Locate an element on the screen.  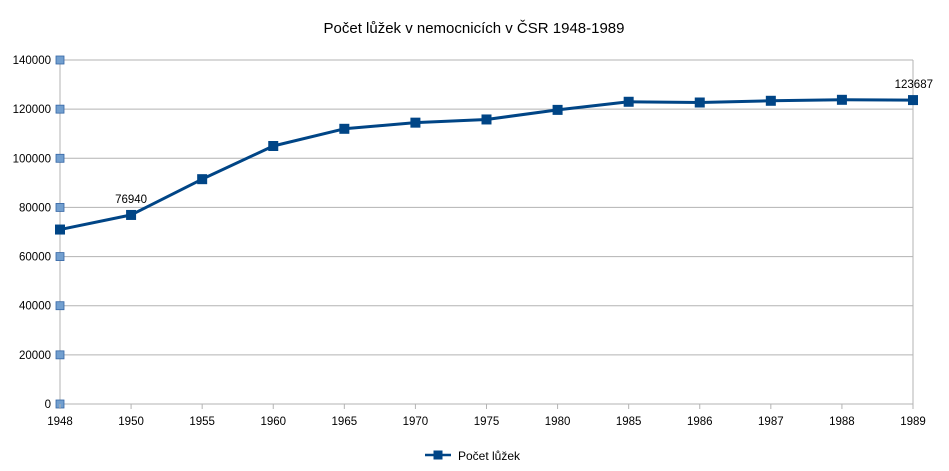
y-axis-ticks: 0 20000 40000 60000 80000 100000 120000 140000 is located at coordinates (39, 233).